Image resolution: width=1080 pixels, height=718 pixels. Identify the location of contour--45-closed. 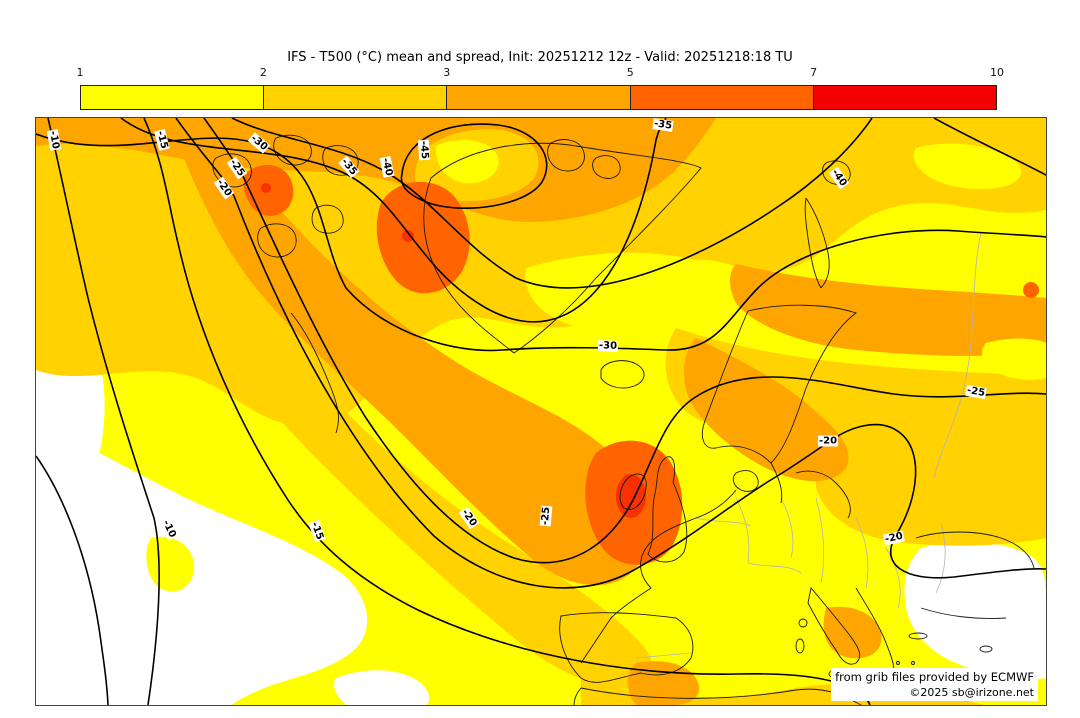
(474, 166).